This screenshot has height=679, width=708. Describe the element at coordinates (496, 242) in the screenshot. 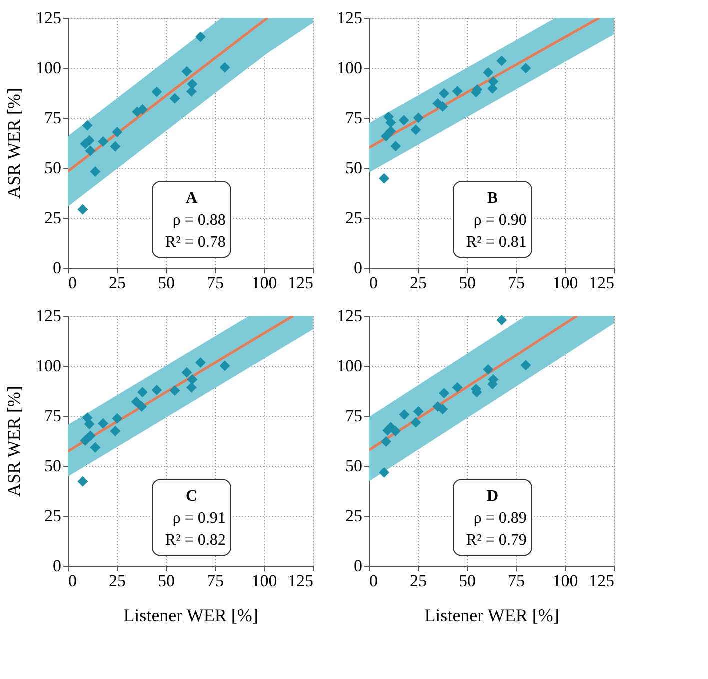

I see `annotation: R² = 0.81` at that location.